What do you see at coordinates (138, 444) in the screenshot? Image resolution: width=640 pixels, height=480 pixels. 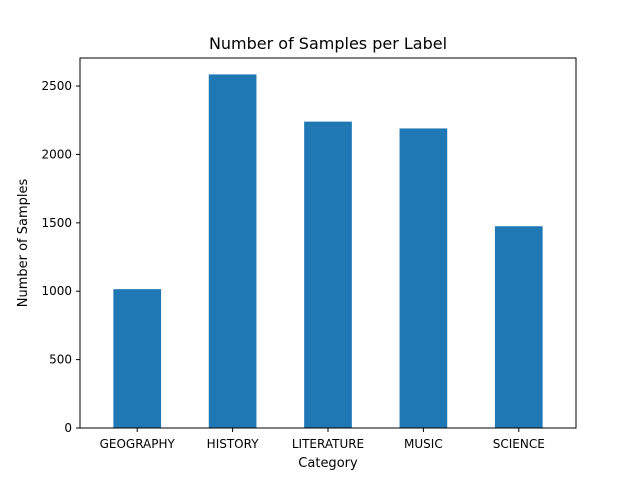 I see `x-tick-label-geography: GEOGRAPHY` at bounding box center [138, 444].